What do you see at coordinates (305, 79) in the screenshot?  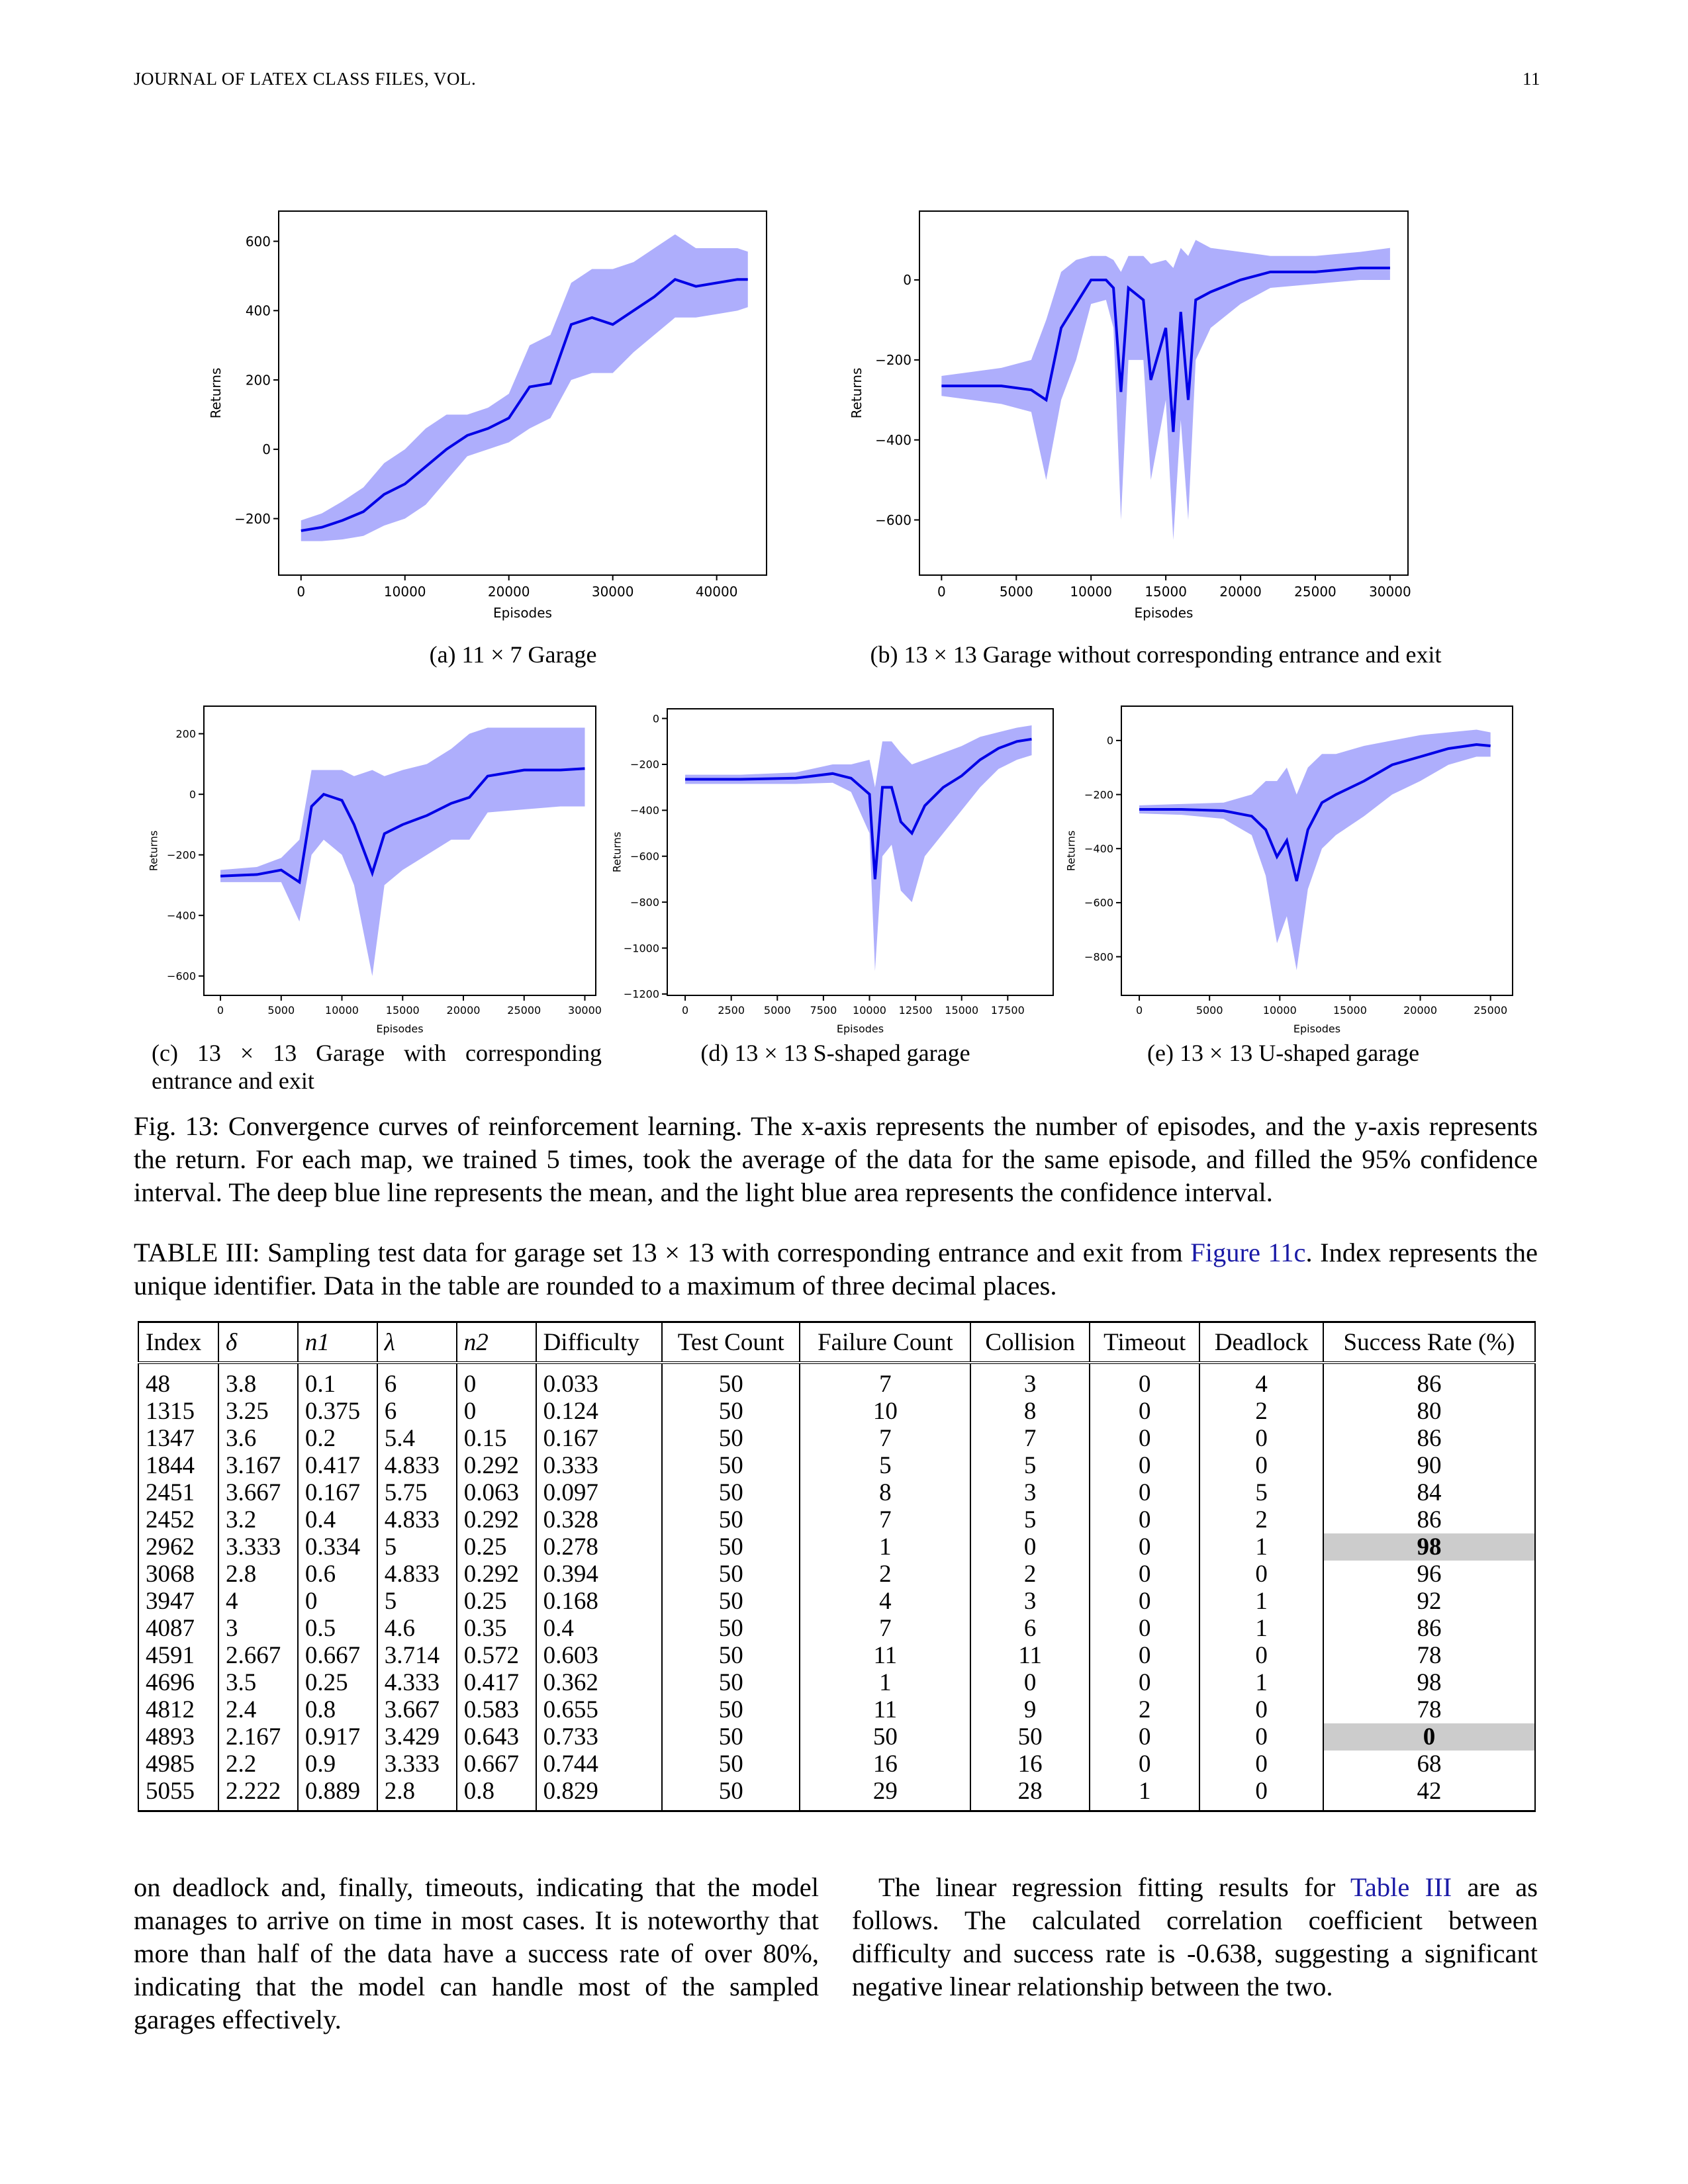 I see `running-header: JOURNAL OF LATEX CLASS FILES, VOL.` at bounding box center [305, 79].